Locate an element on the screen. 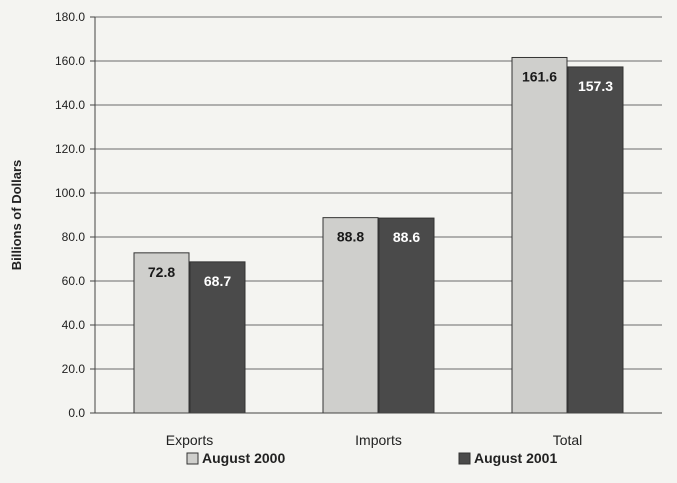 The width and height of the screenshot is (677, 483). data-label: 68.7 is located at coordinates (217, 281).